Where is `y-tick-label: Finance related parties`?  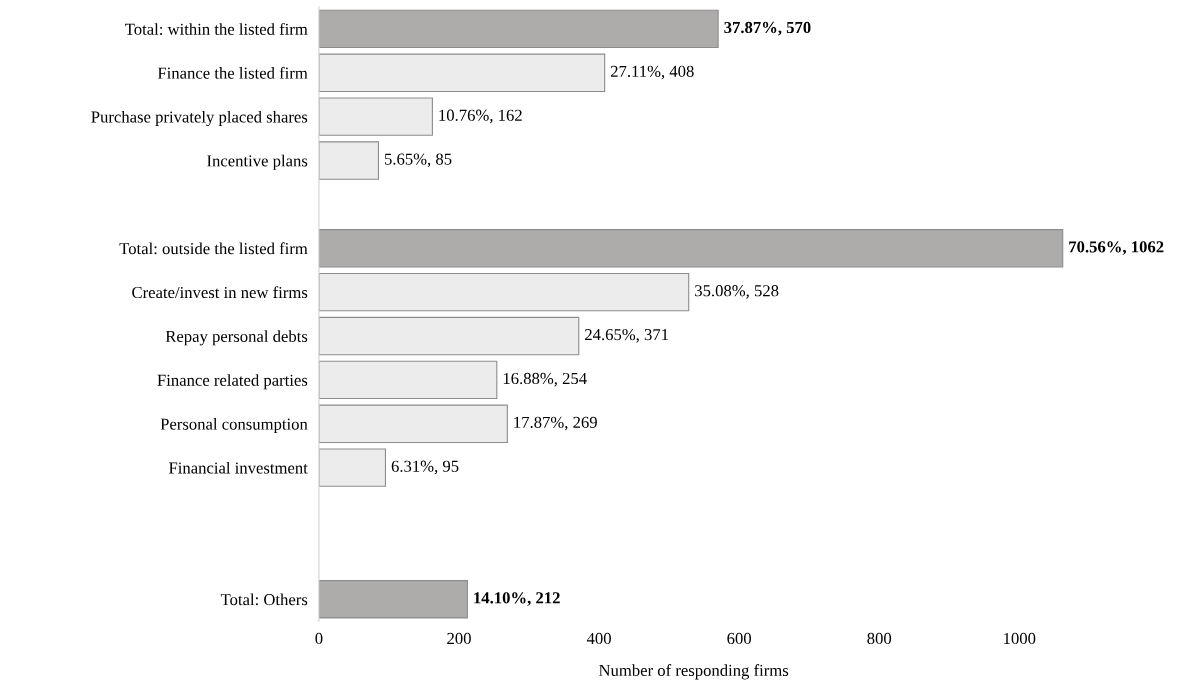
y-tick-label: Finance related parties is located at coordinates (232, 382).